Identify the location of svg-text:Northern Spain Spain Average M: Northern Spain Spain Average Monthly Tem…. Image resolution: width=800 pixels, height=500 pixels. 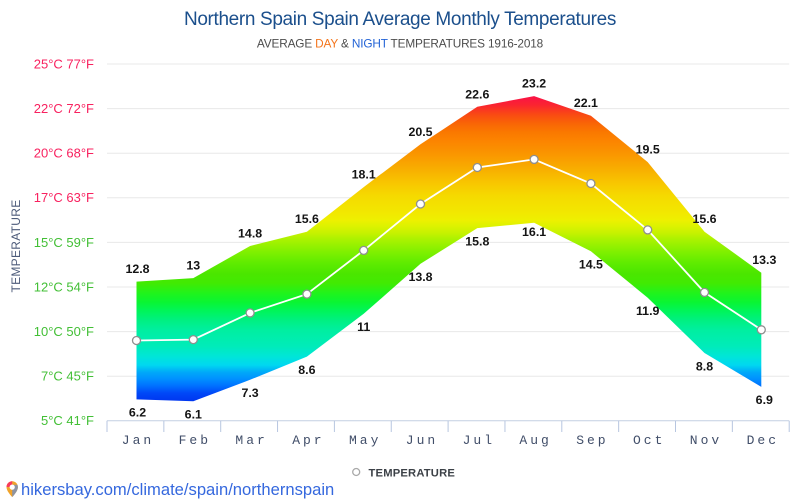
(400, 19).